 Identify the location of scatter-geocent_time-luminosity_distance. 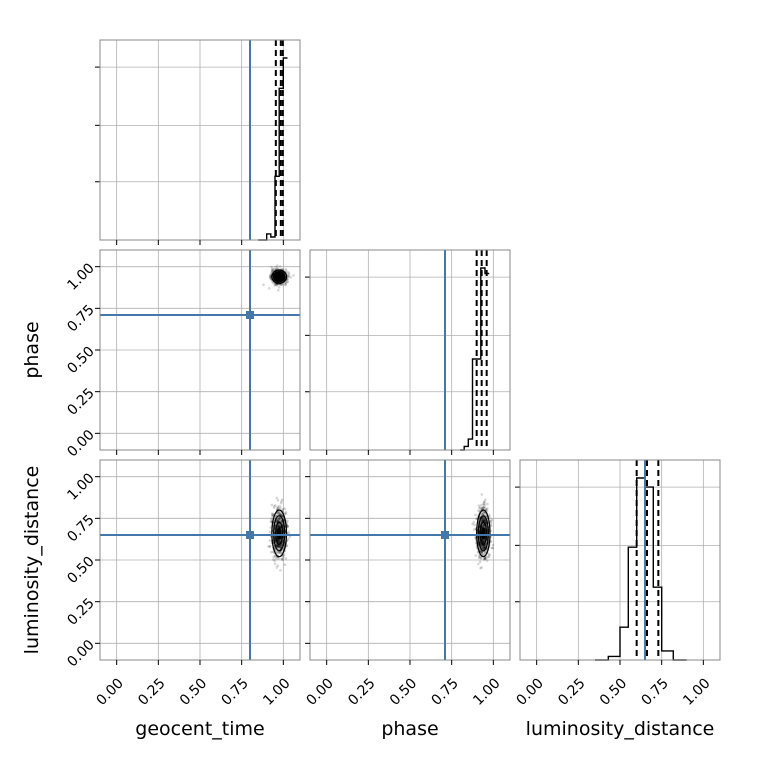
(279, 534).